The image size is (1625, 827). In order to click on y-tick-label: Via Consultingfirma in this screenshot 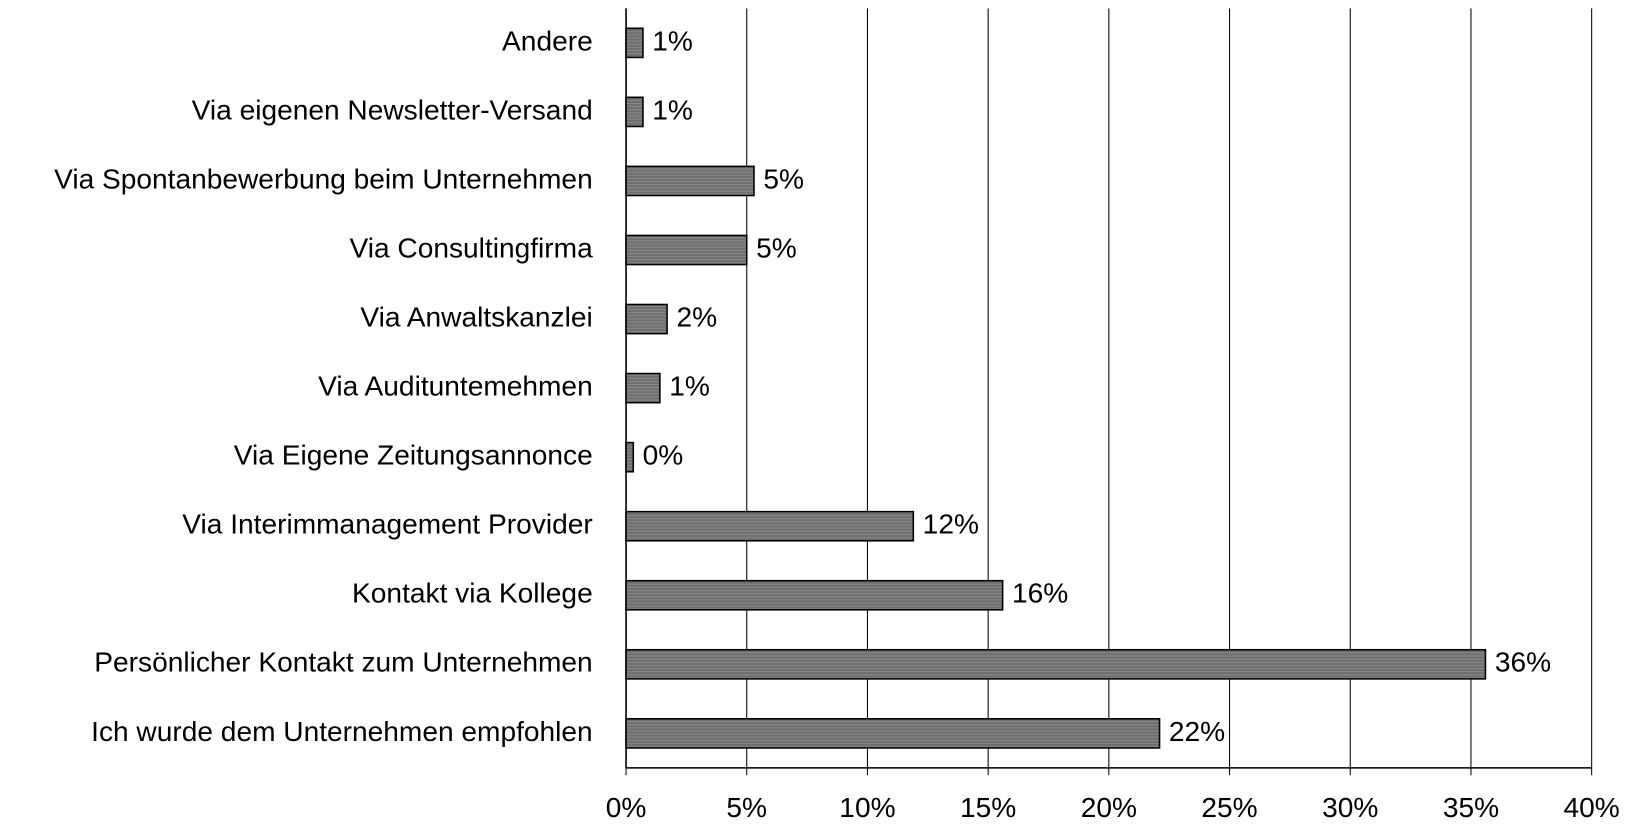, I will do `click(471, 247)`.